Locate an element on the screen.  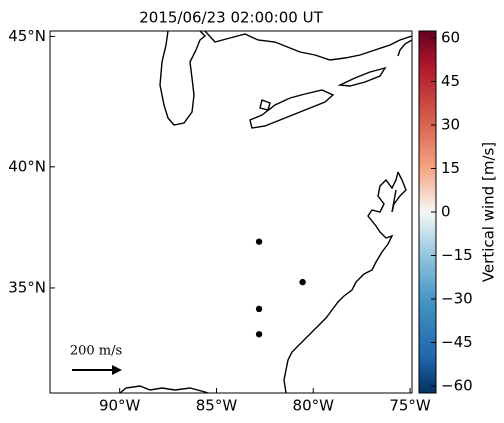
x-tick-label: 75°W is located at coordinates (410, 406).